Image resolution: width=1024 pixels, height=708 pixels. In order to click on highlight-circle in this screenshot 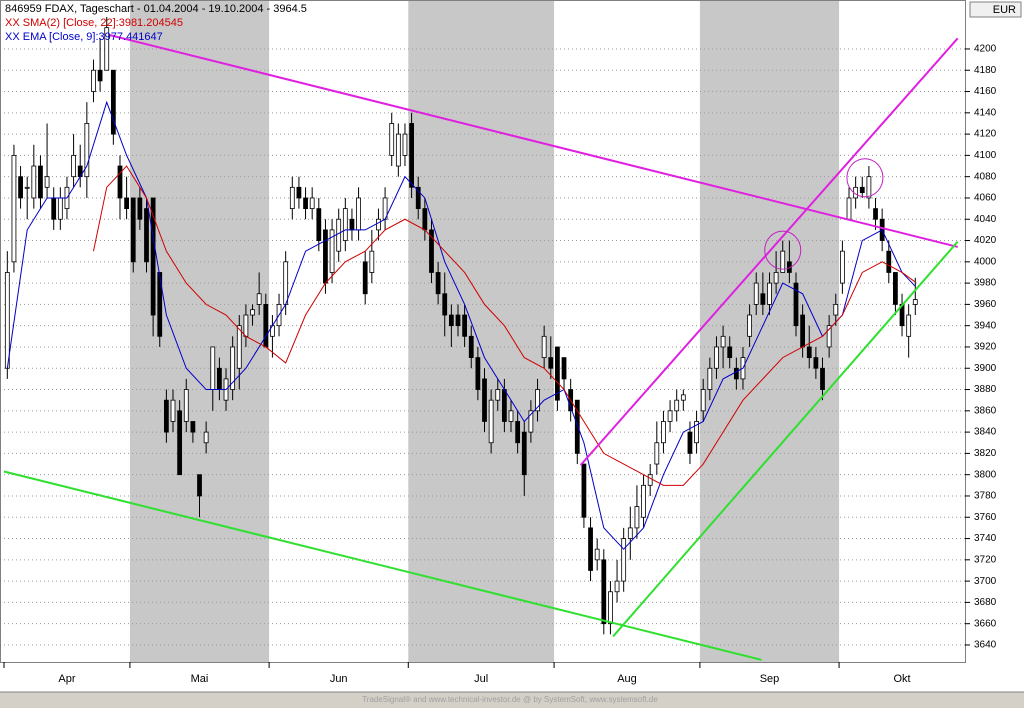, I will do `click(783, 250)`.